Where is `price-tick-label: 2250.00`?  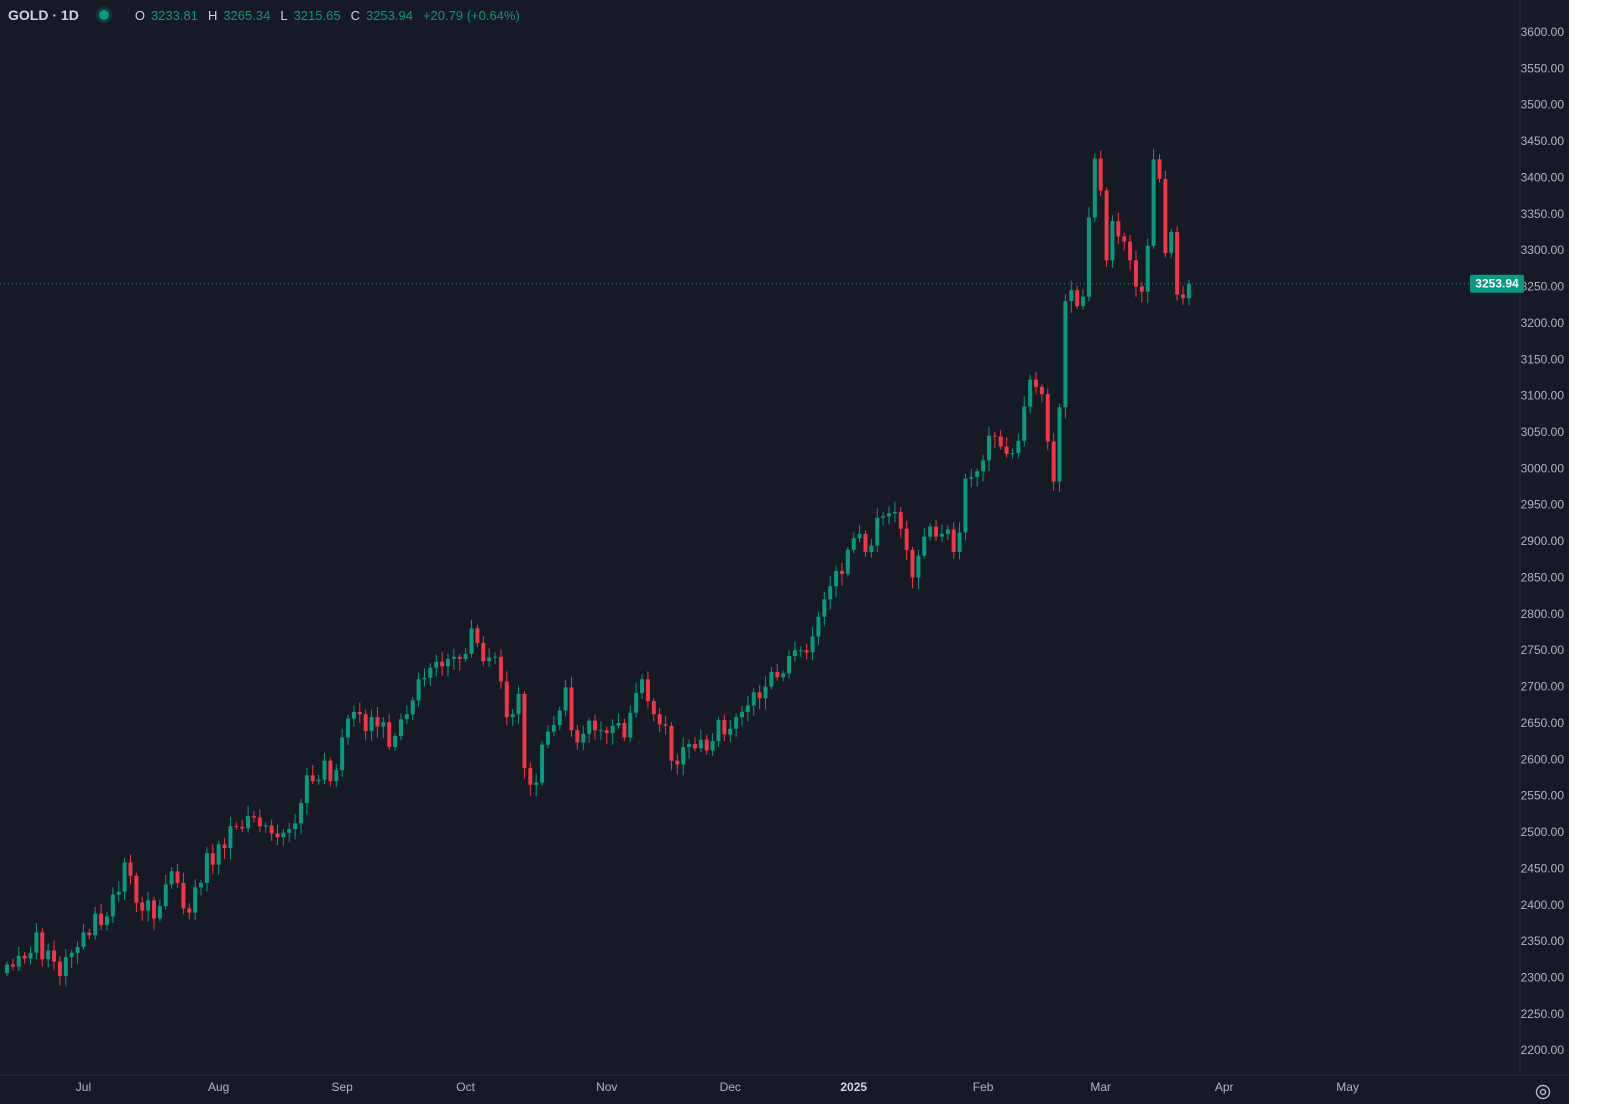 price-tick-label: 2250.00 is located at coordinates (1543, 1014).